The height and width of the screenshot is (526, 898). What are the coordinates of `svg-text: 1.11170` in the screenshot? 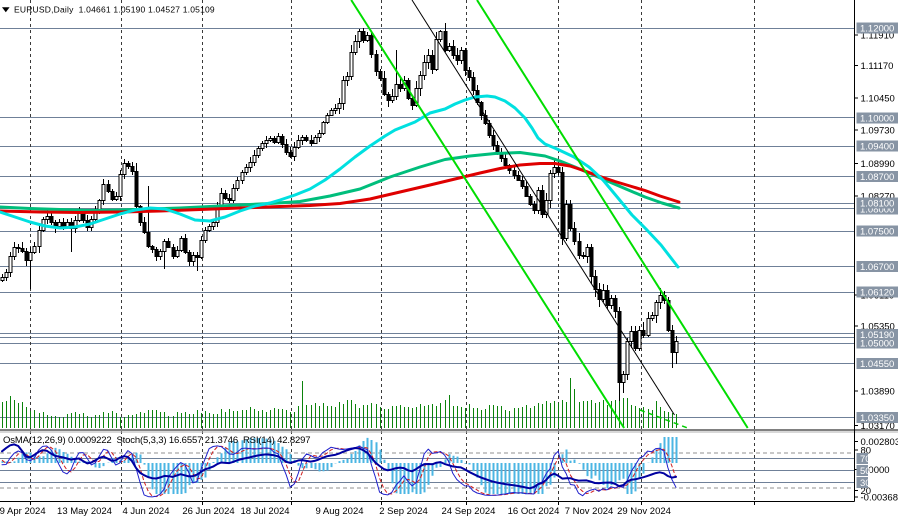 It's located at (877, 66).